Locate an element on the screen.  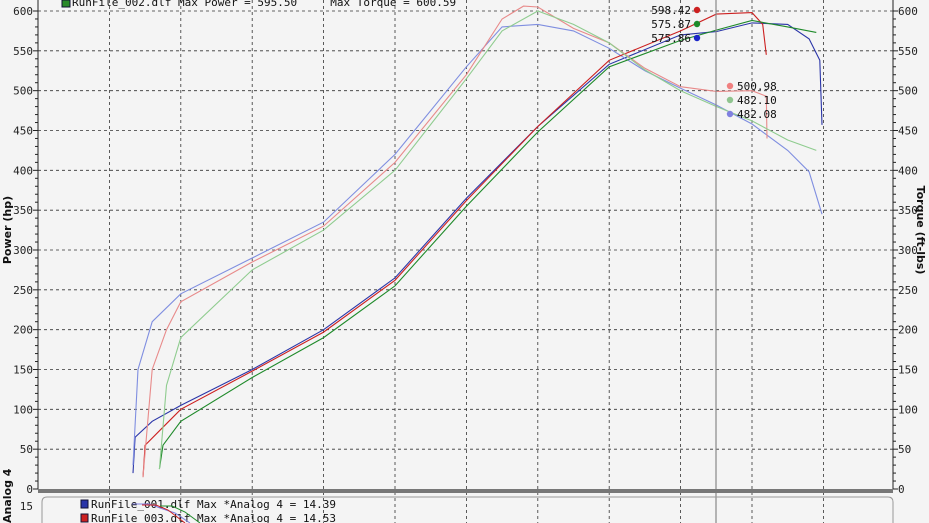
y-tick-label-right: 250 is located at coordinates (908, 290).